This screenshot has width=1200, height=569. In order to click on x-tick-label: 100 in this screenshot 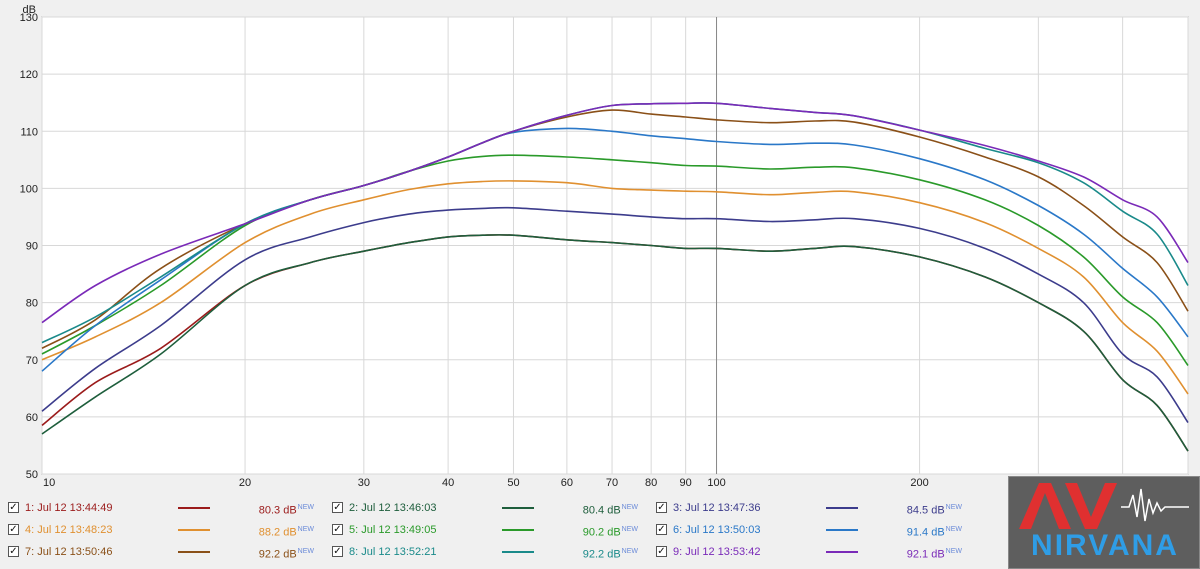, I will do `click(716, 483)`.